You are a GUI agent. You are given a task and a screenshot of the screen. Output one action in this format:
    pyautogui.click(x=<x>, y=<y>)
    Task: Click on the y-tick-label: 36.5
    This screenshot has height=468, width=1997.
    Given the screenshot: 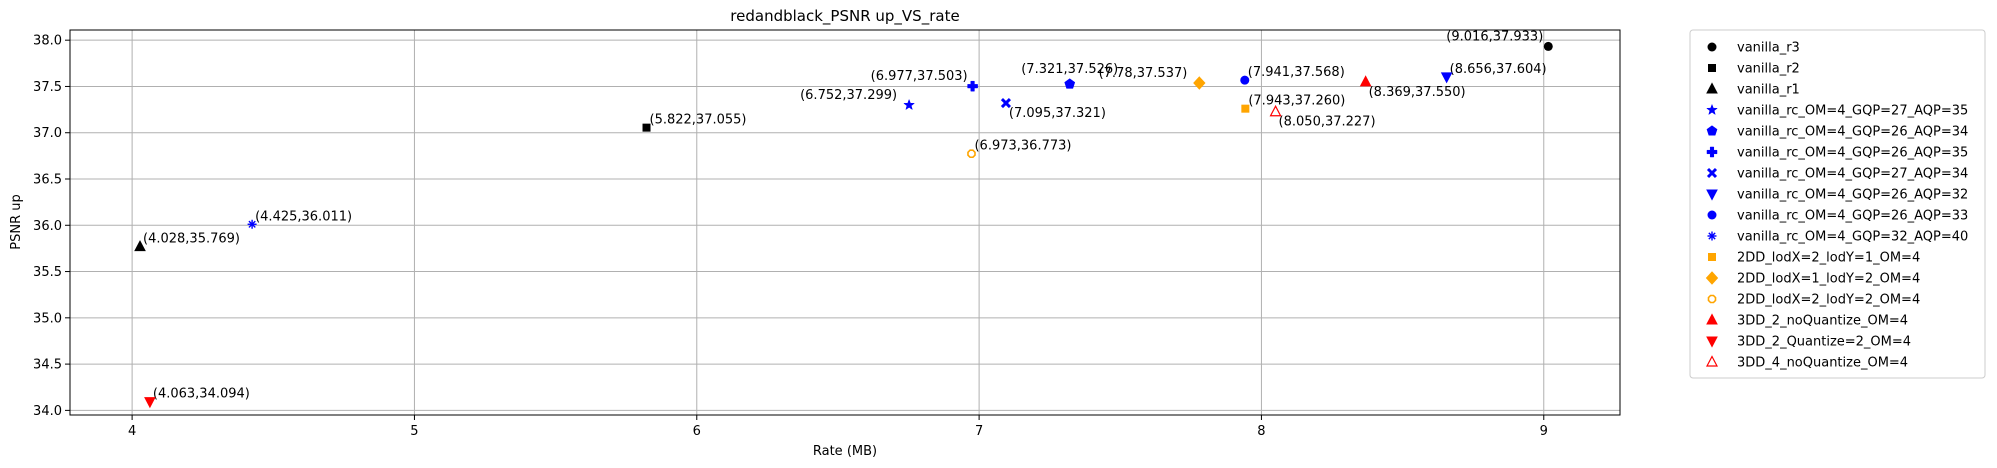 What is the action you would take?
    pyautogui.click(x=47, y=180)
    